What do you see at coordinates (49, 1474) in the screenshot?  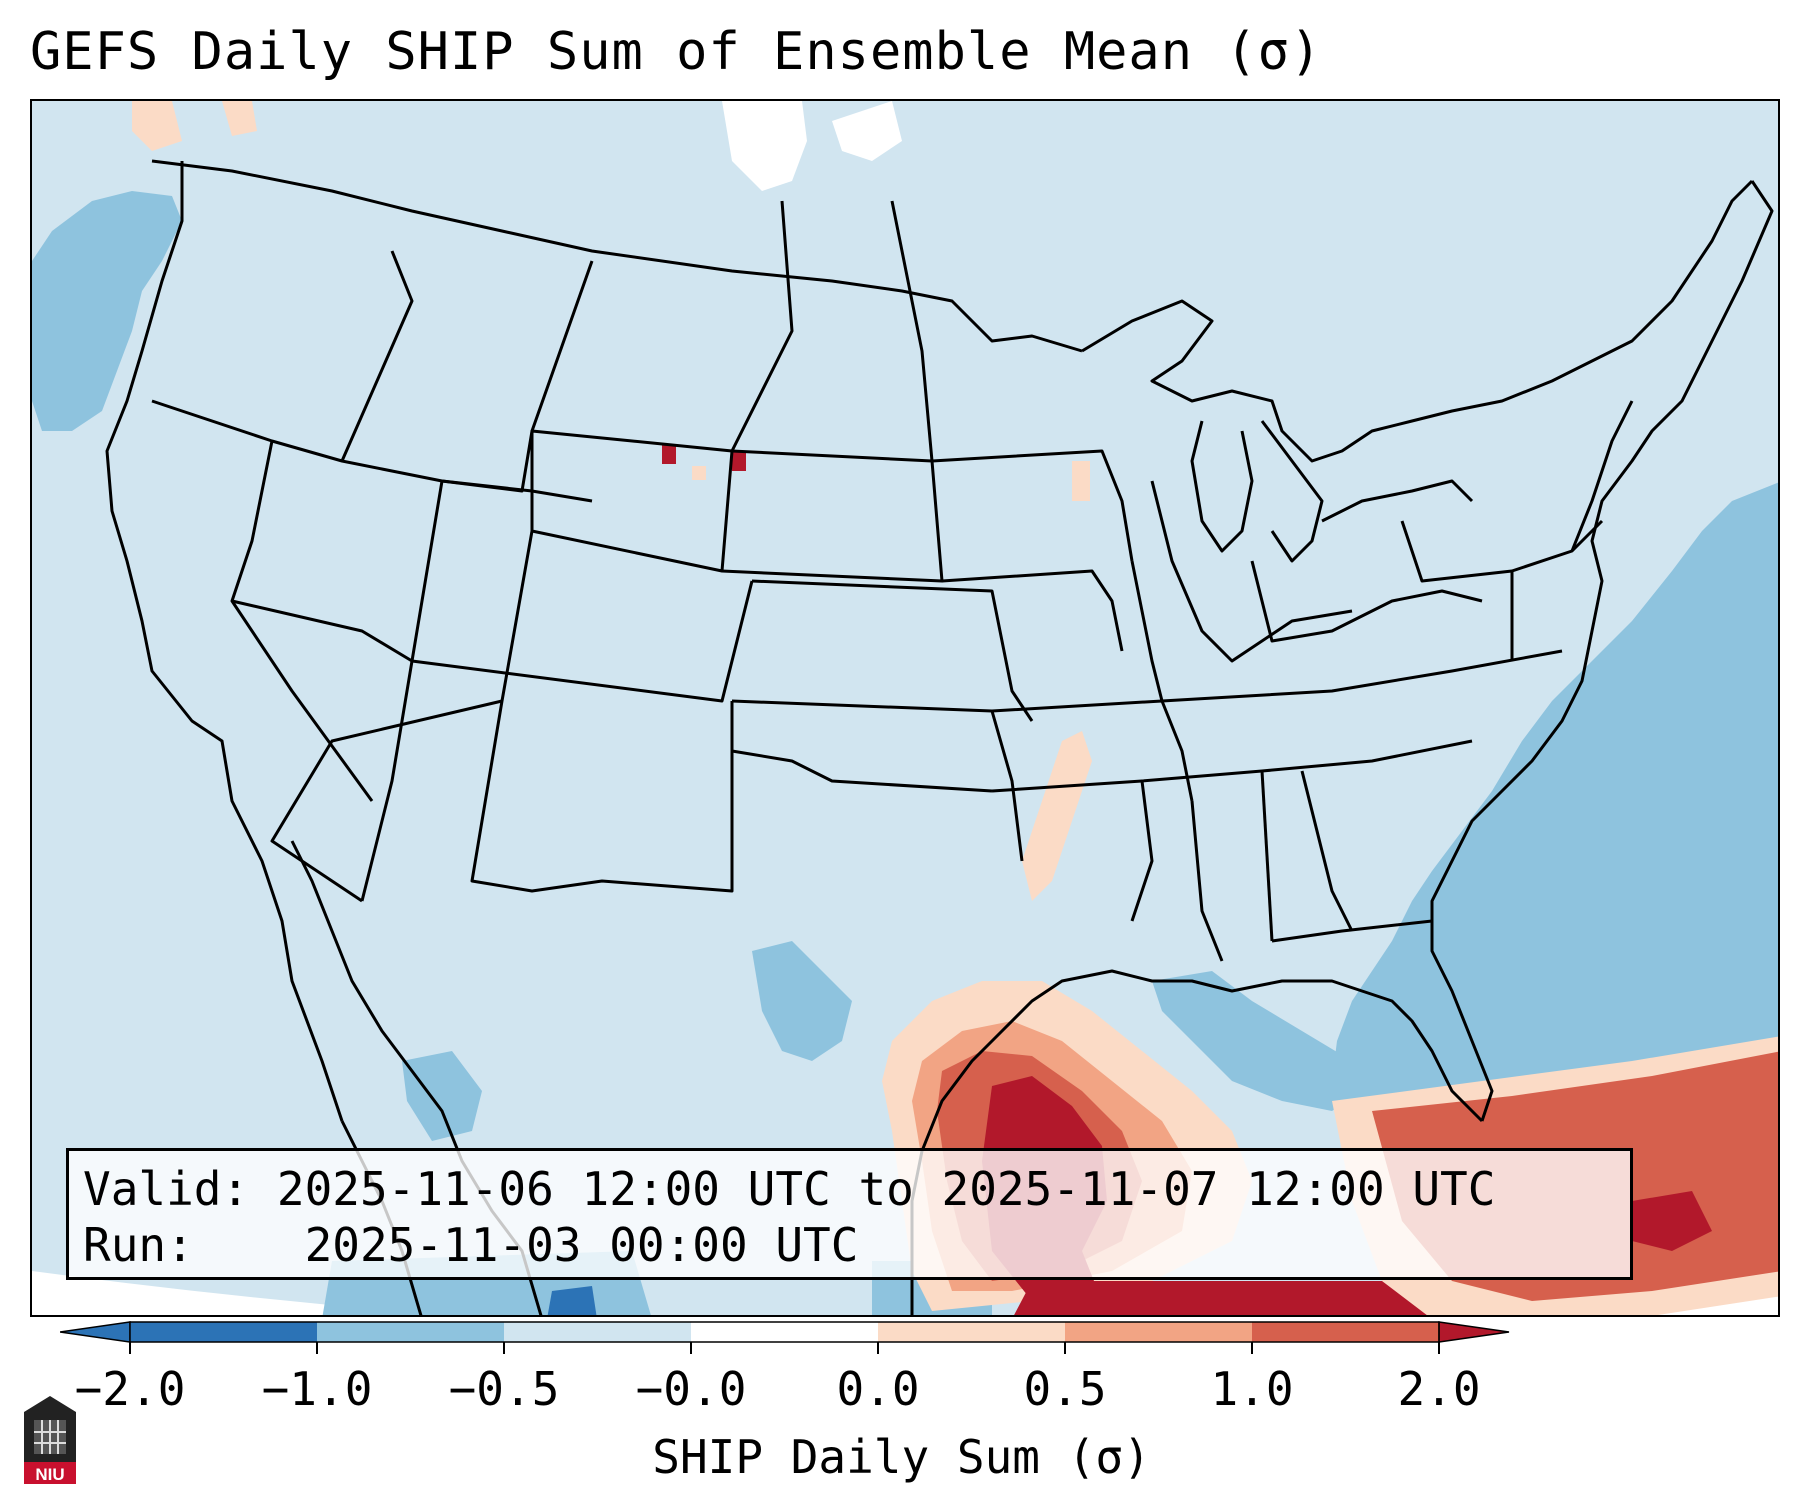 I see `logo-text: NIU` at bounding box center [49, 1474].